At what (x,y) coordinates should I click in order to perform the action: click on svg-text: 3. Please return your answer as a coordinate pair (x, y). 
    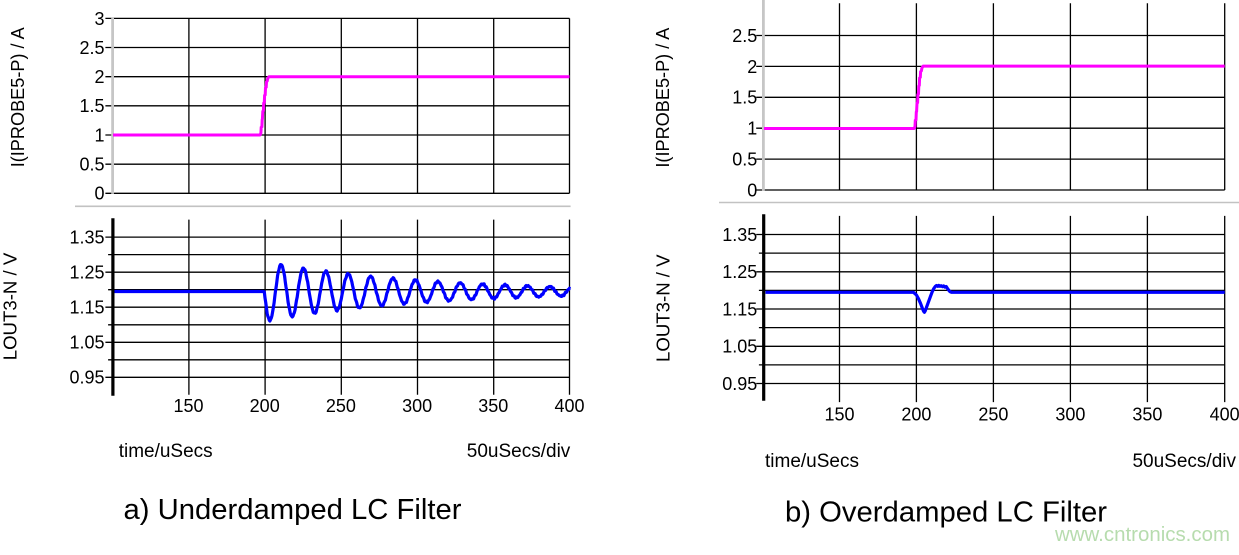
    Looking at the image, I should click on (99, 19).